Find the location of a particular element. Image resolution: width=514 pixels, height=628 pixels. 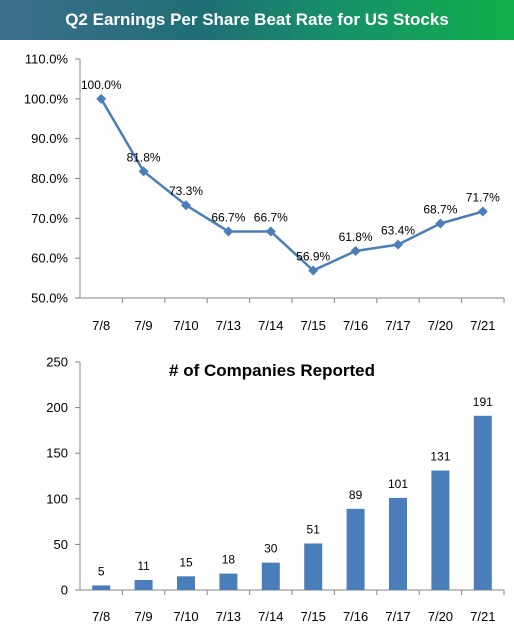

bar-x-tick-label: 7/15 is located at coordinates (313, 616).